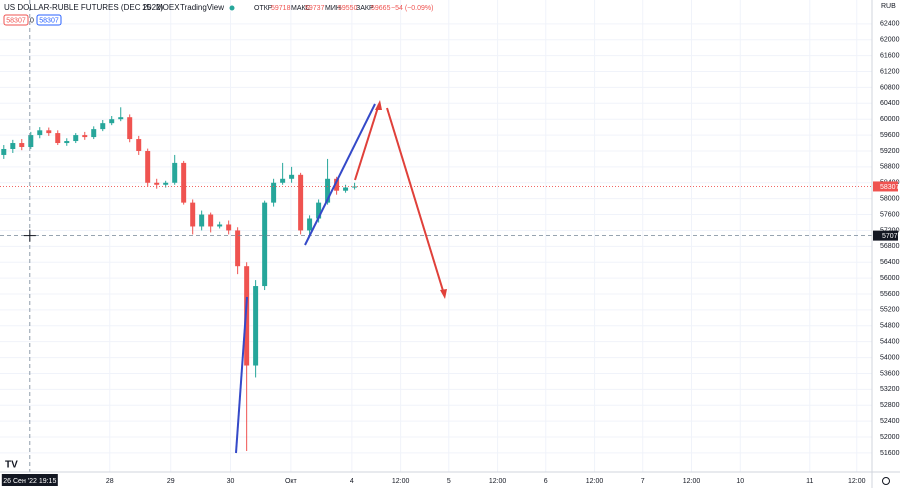 The image size is (900, 493). I want to click on y-tick-label: 58800, so click(890, 167).